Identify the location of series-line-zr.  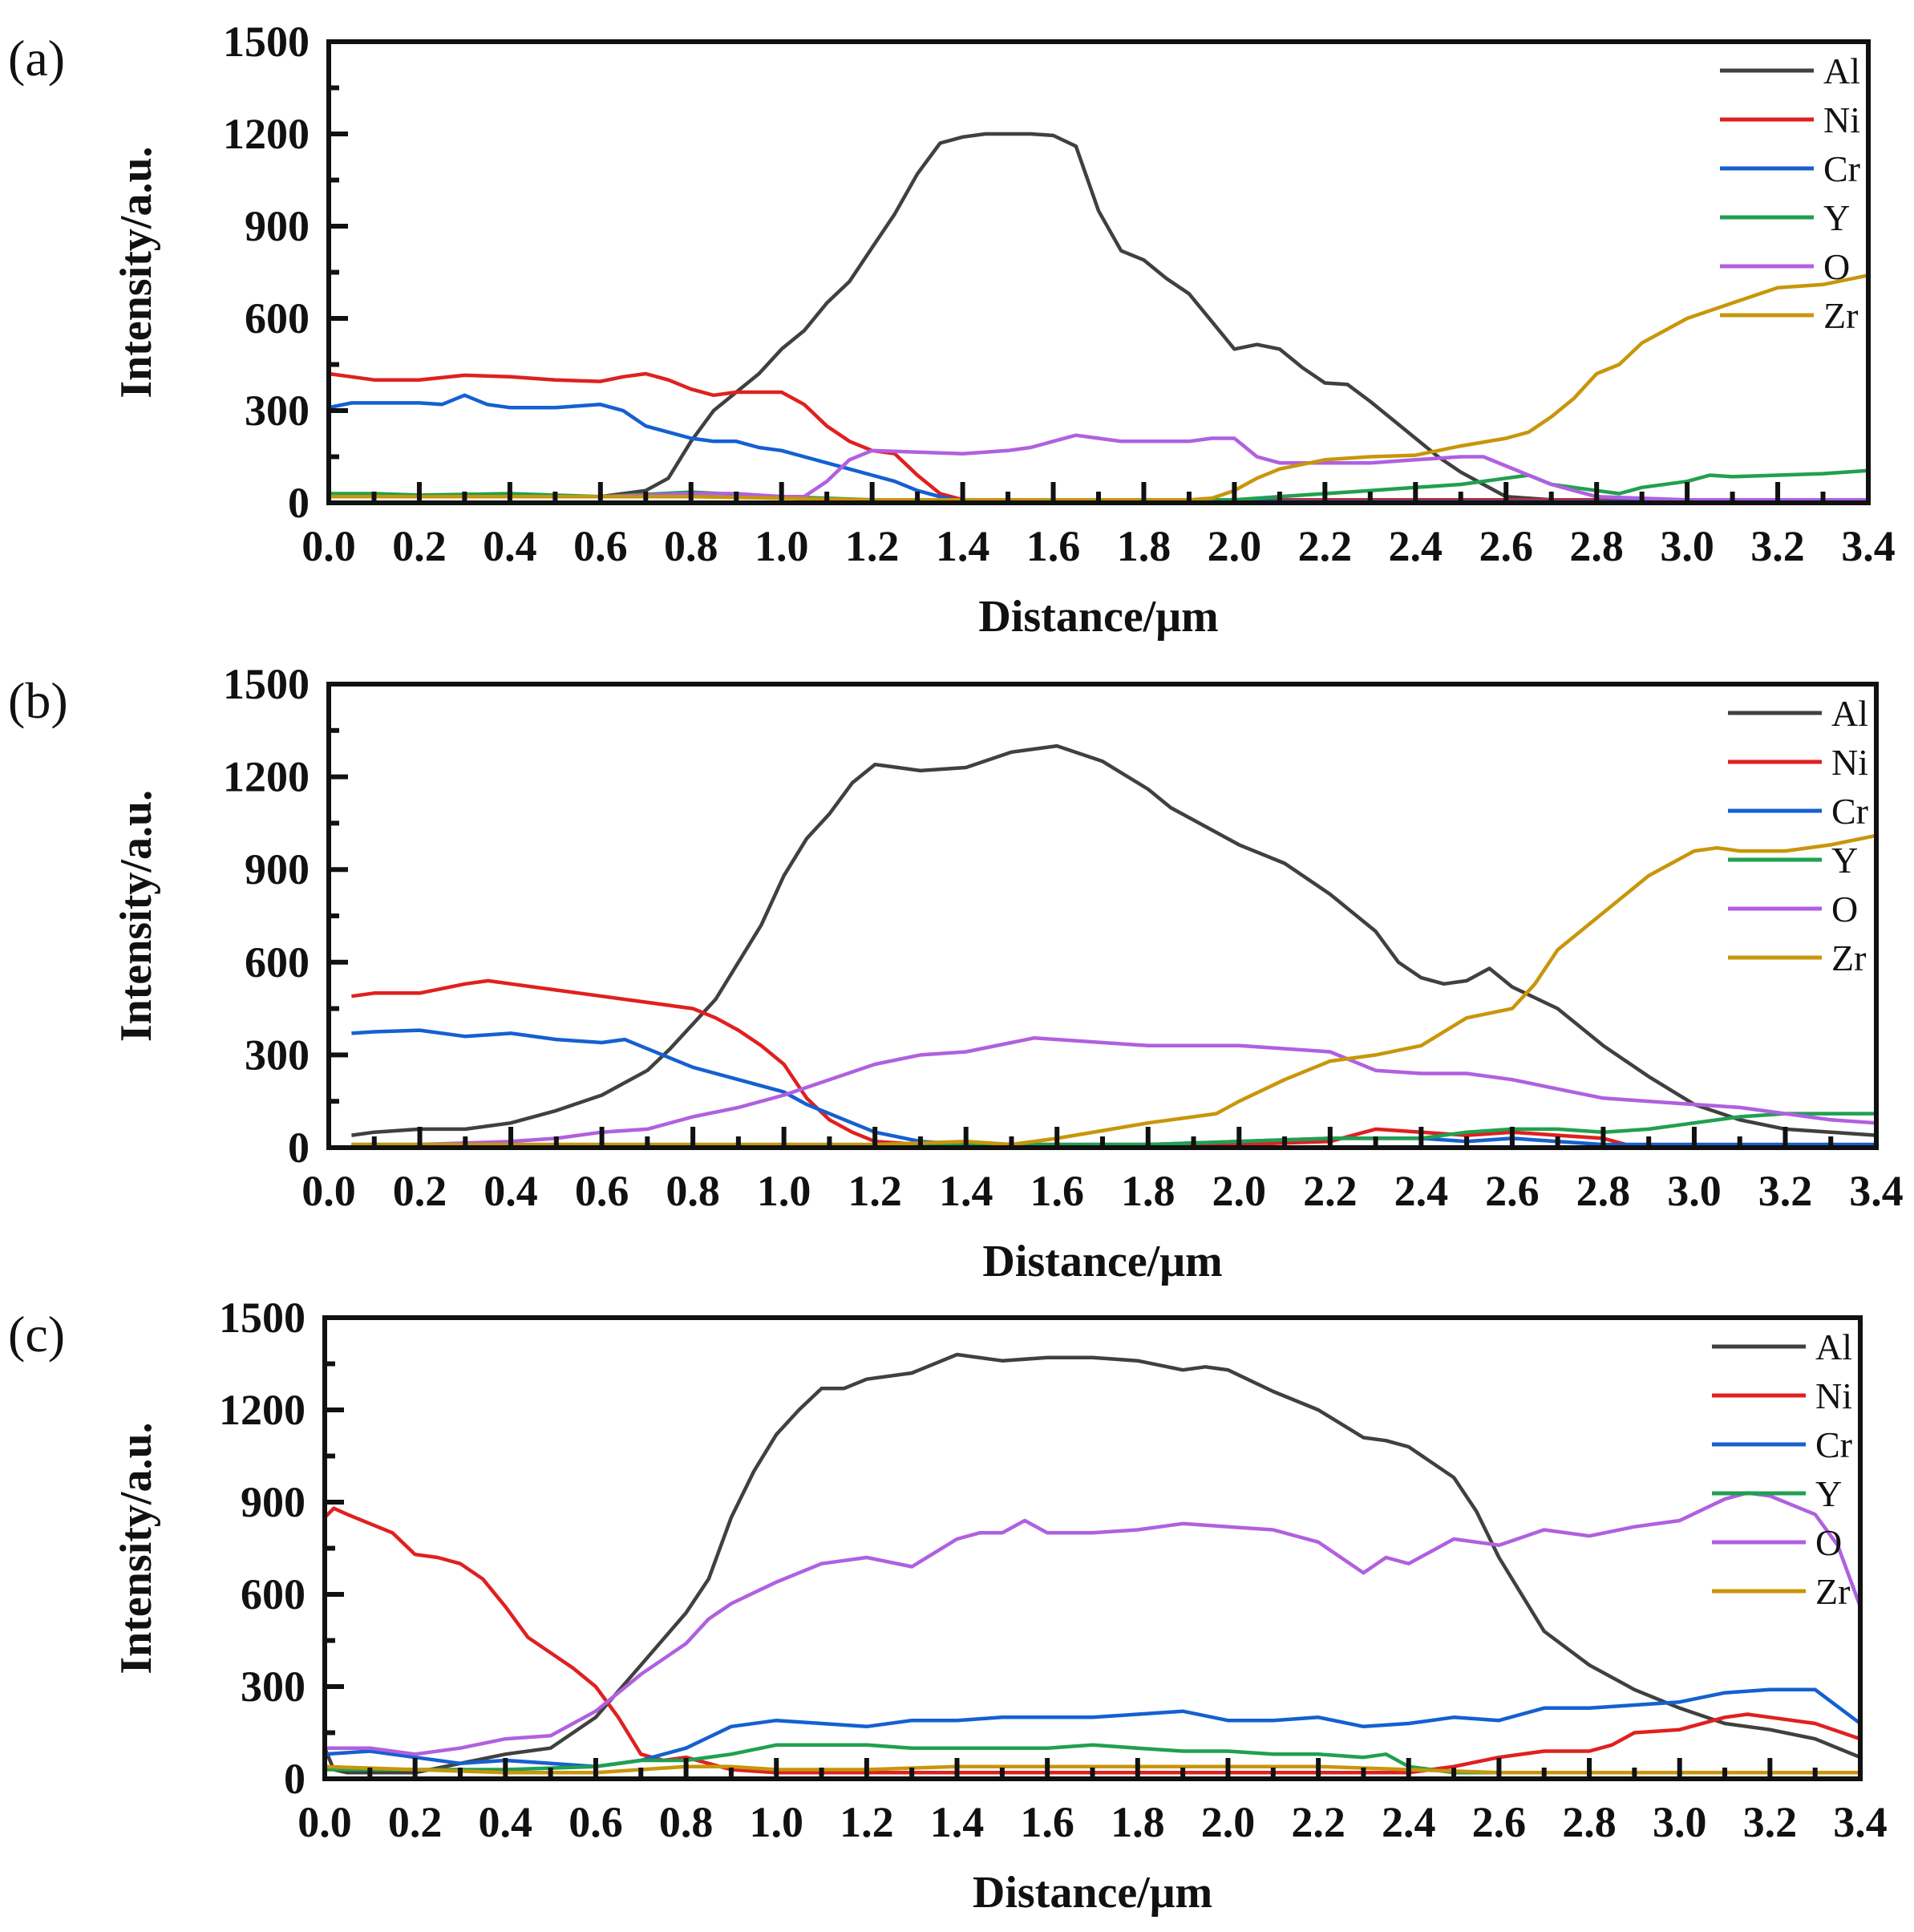
(1099, 387).